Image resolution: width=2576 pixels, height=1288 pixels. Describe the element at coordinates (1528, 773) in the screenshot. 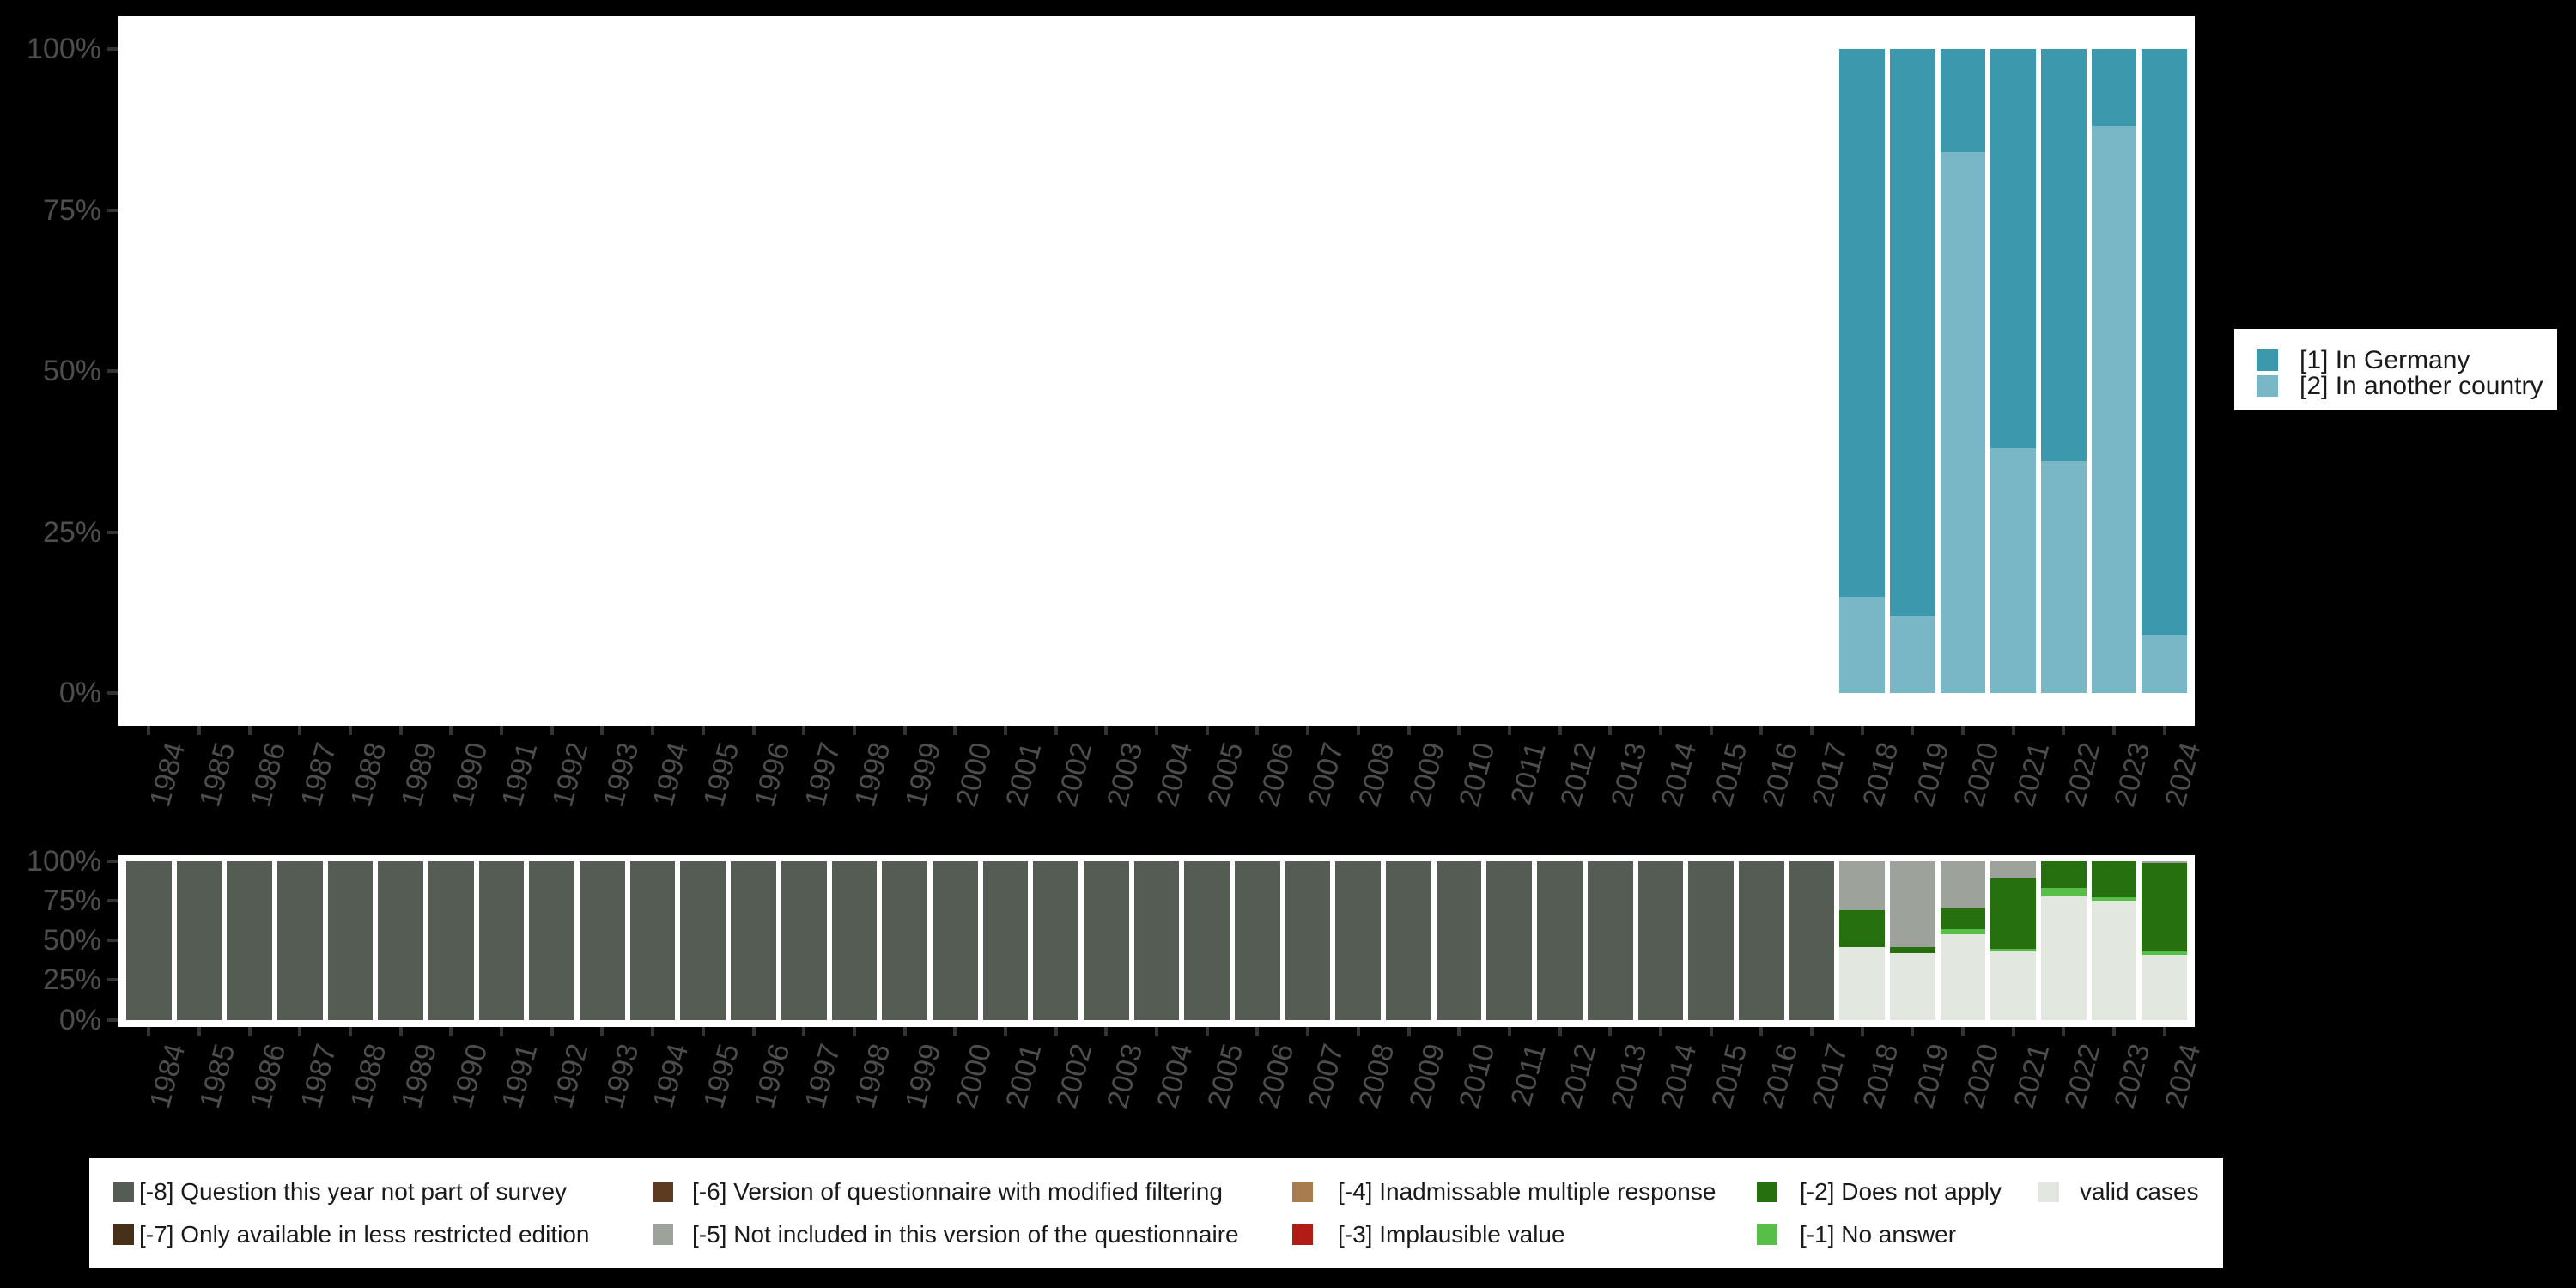

I see `x-axis-year-label: 2011` at that location.